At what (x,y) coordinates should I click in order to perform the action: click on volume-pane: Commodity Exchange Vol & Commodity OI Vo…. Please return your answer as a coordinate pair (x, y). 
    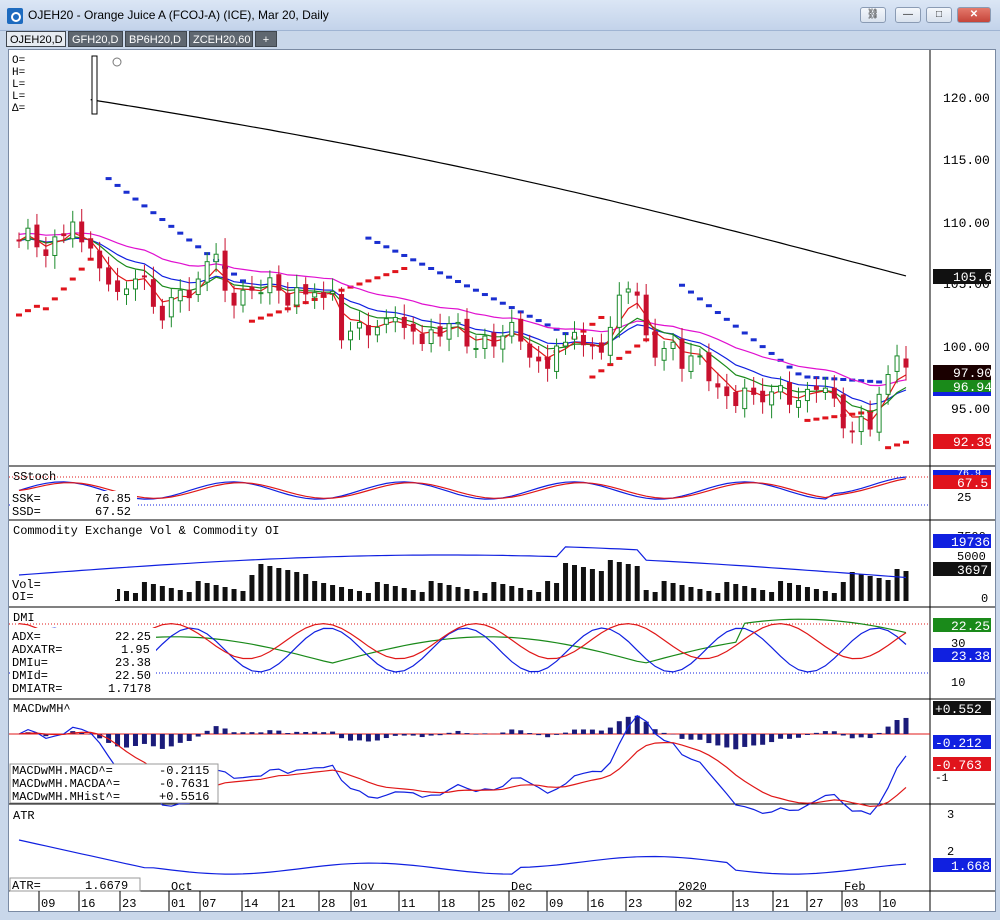
    Looking at the image, I should click on (500, 565).